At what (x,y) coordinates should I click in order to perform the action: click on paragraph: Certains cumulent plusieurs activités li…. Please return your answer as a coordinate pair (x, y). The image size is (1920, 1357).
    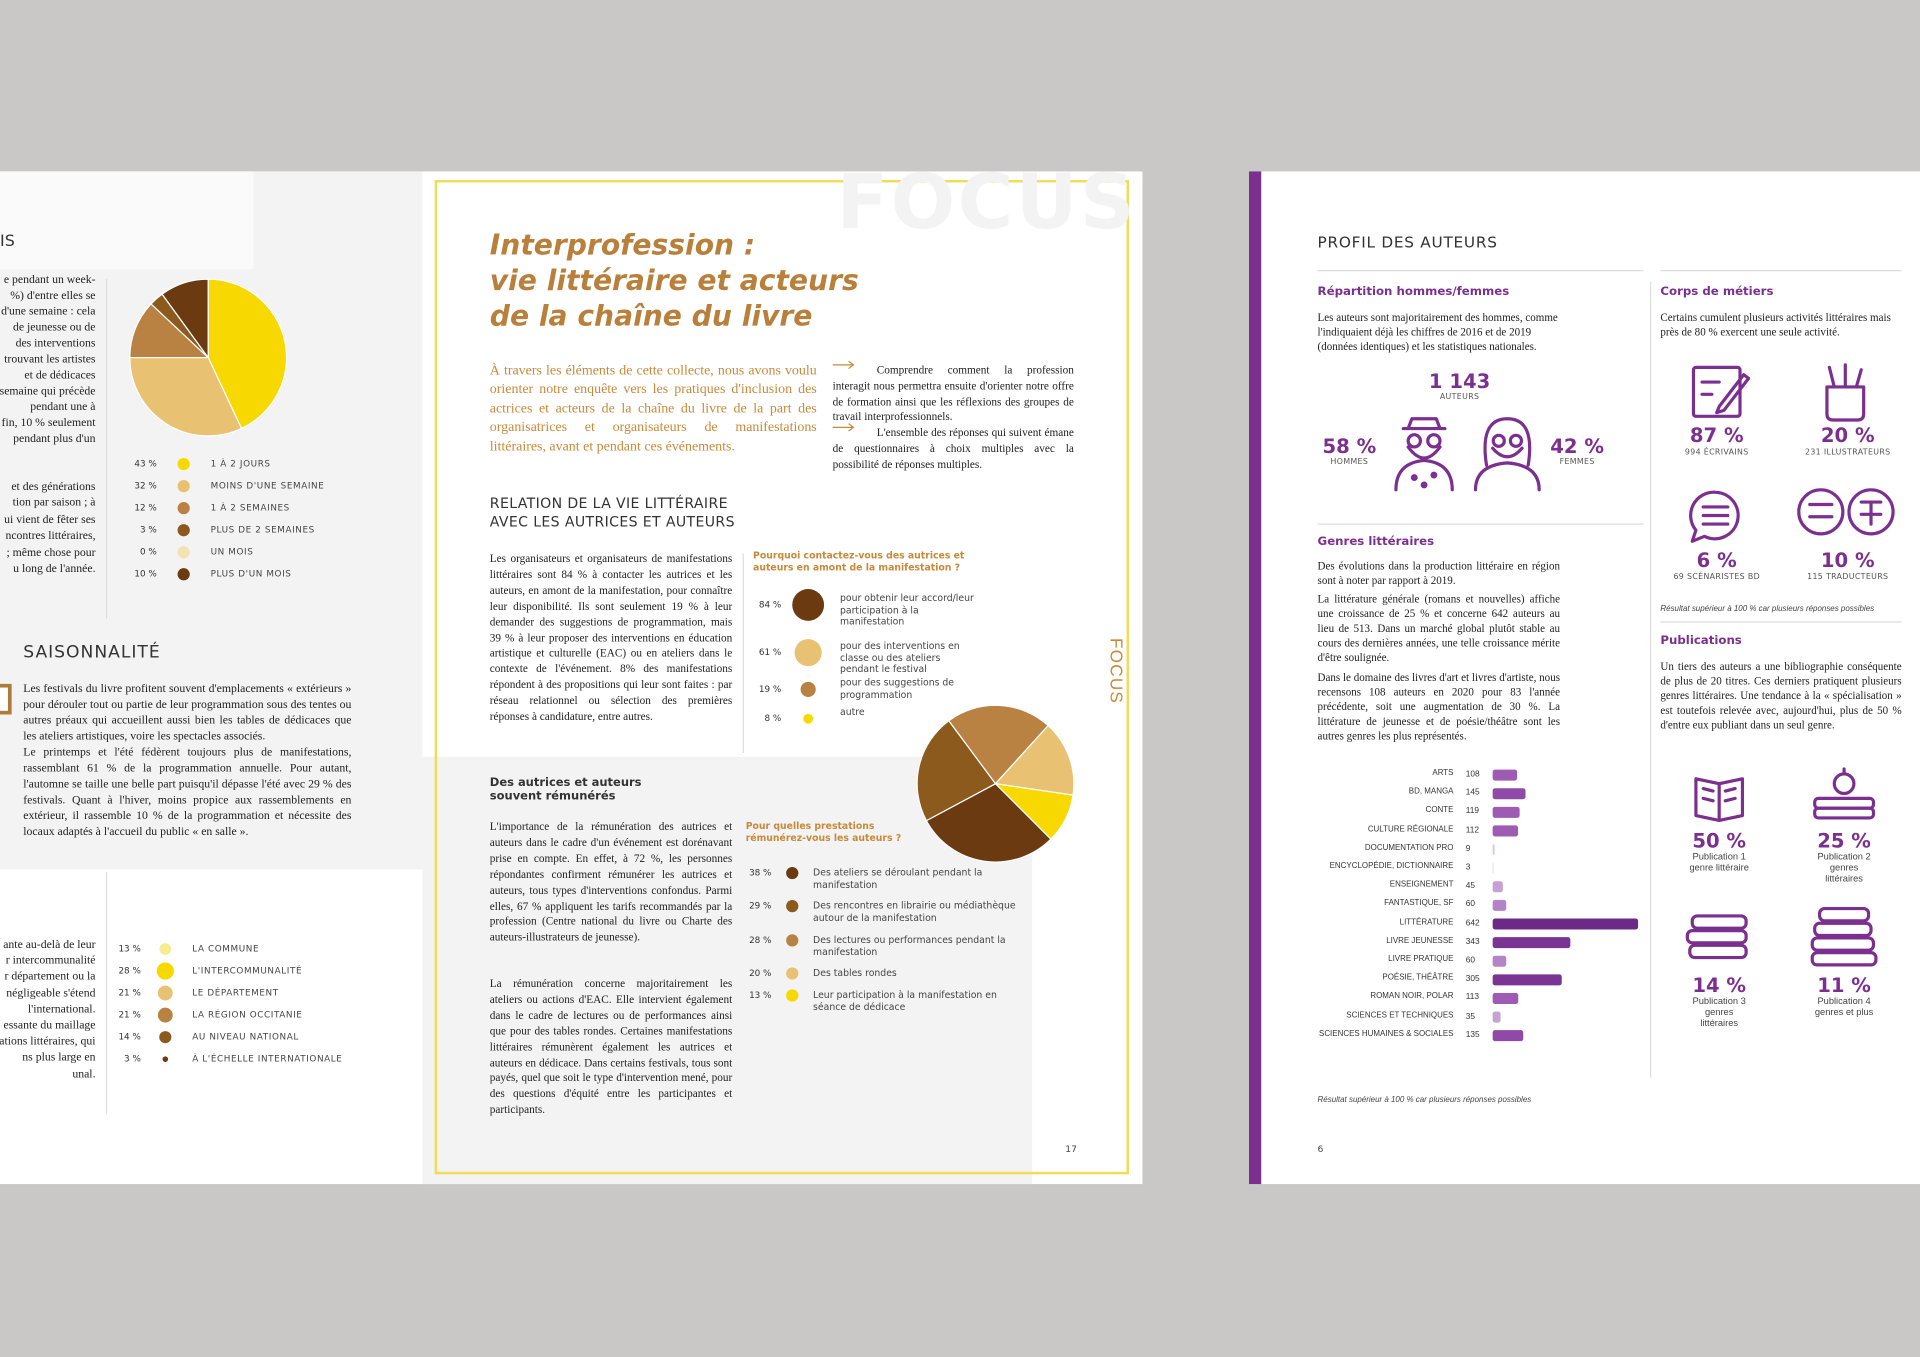
    Looking at the image, I should click on (1775, 324).